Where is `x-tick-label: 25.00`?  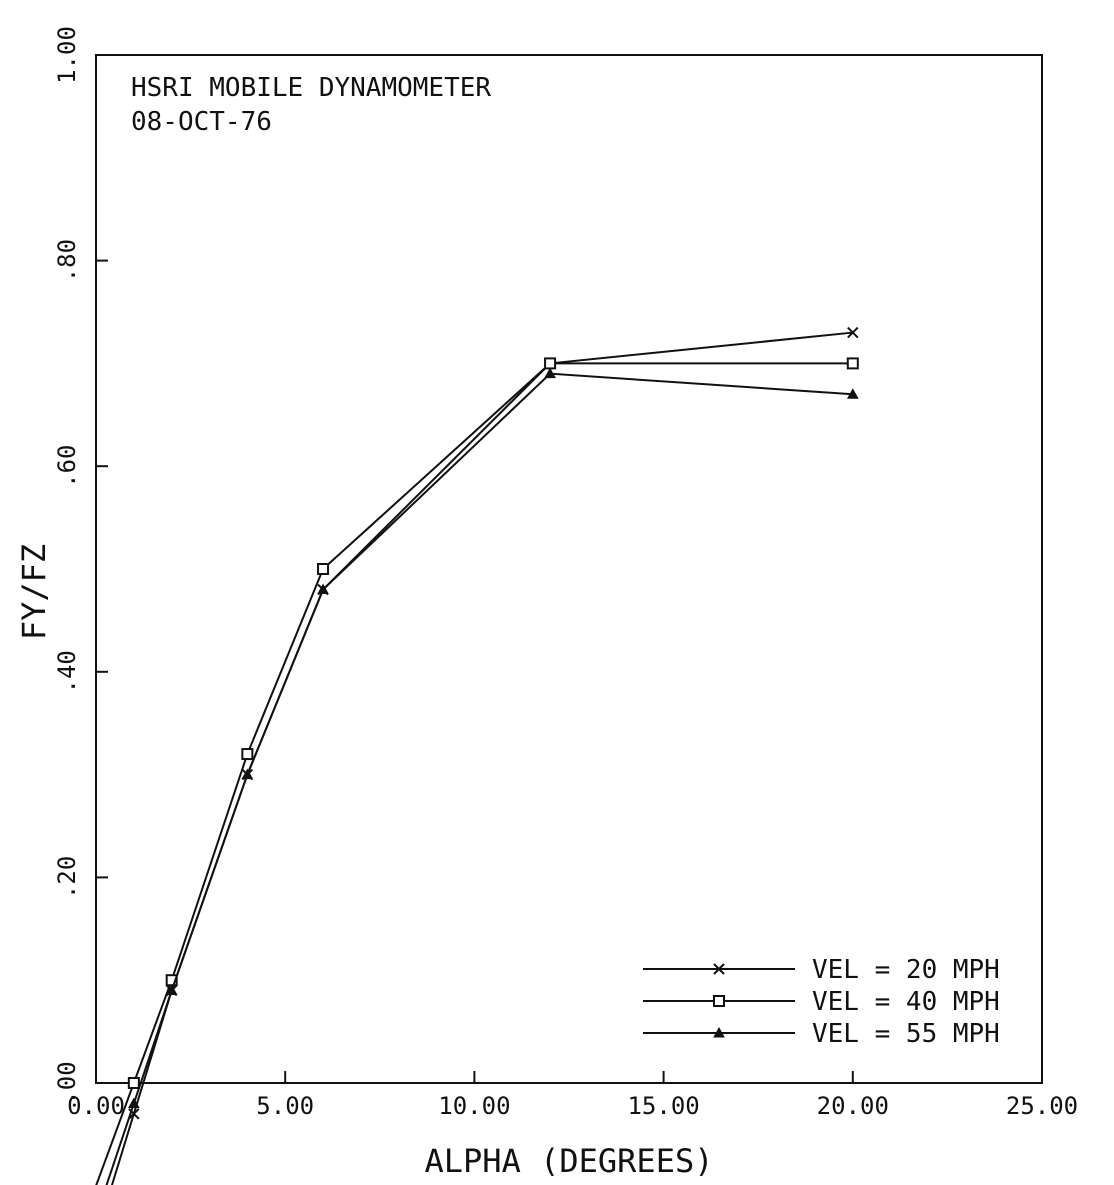
x-tick-label: 25.00 is located at coordinates (1042, 1106).